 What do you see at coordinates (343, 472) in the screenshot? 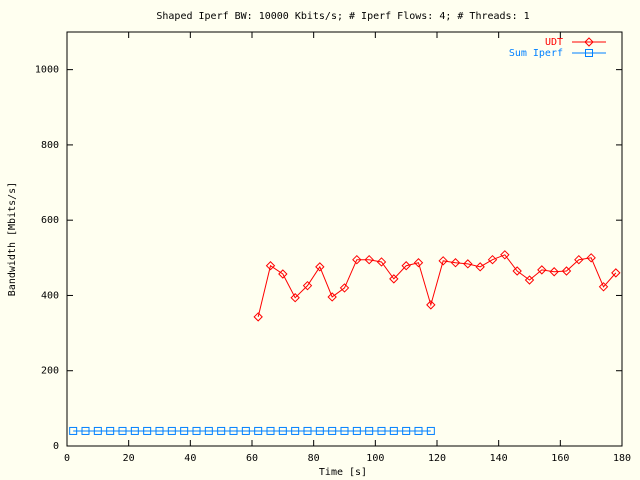
I see `x-axis-label: Time [s]` at bounding box center [343, 472].